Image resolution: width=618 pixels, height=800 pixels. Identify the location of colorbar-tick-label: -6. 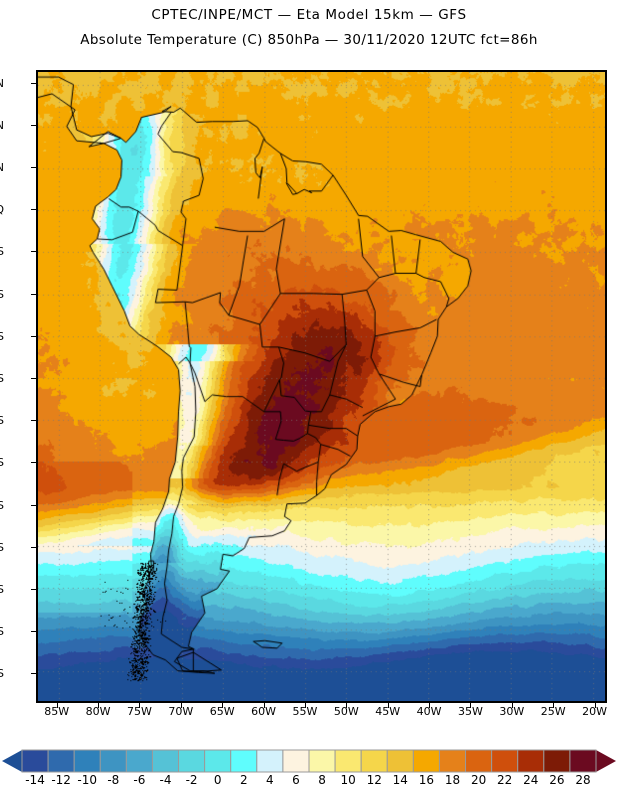
(139, 780).